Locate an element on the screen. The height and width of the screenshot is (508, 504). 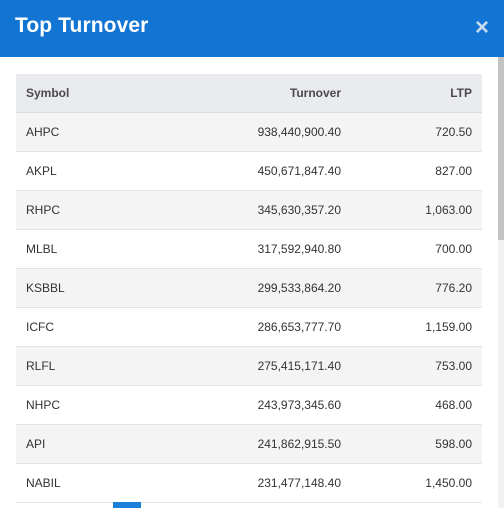
cell-symbol: NHPC is located at coordinates (43, 405).